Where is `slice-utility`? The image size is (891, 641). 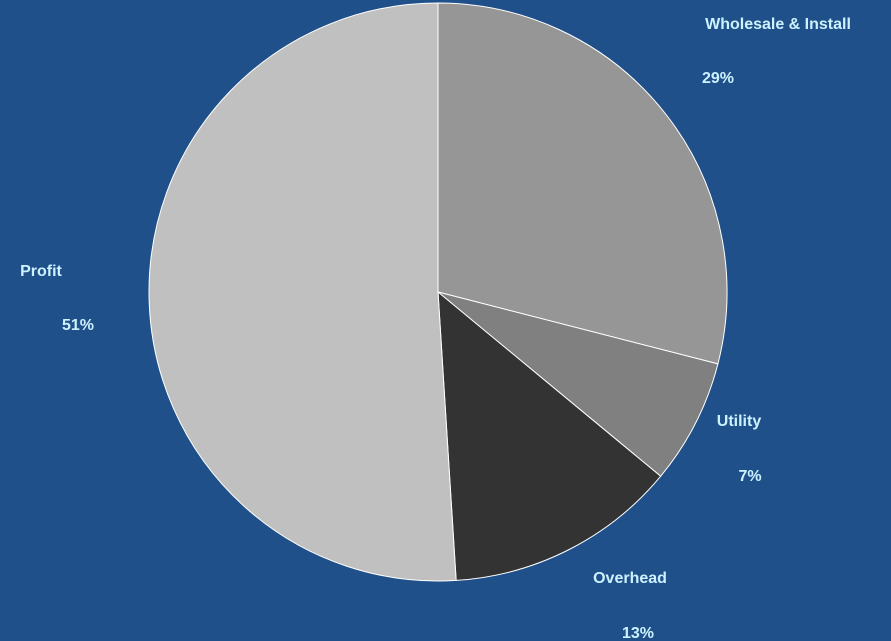 slice-utility is located at coordinates (578, 384).